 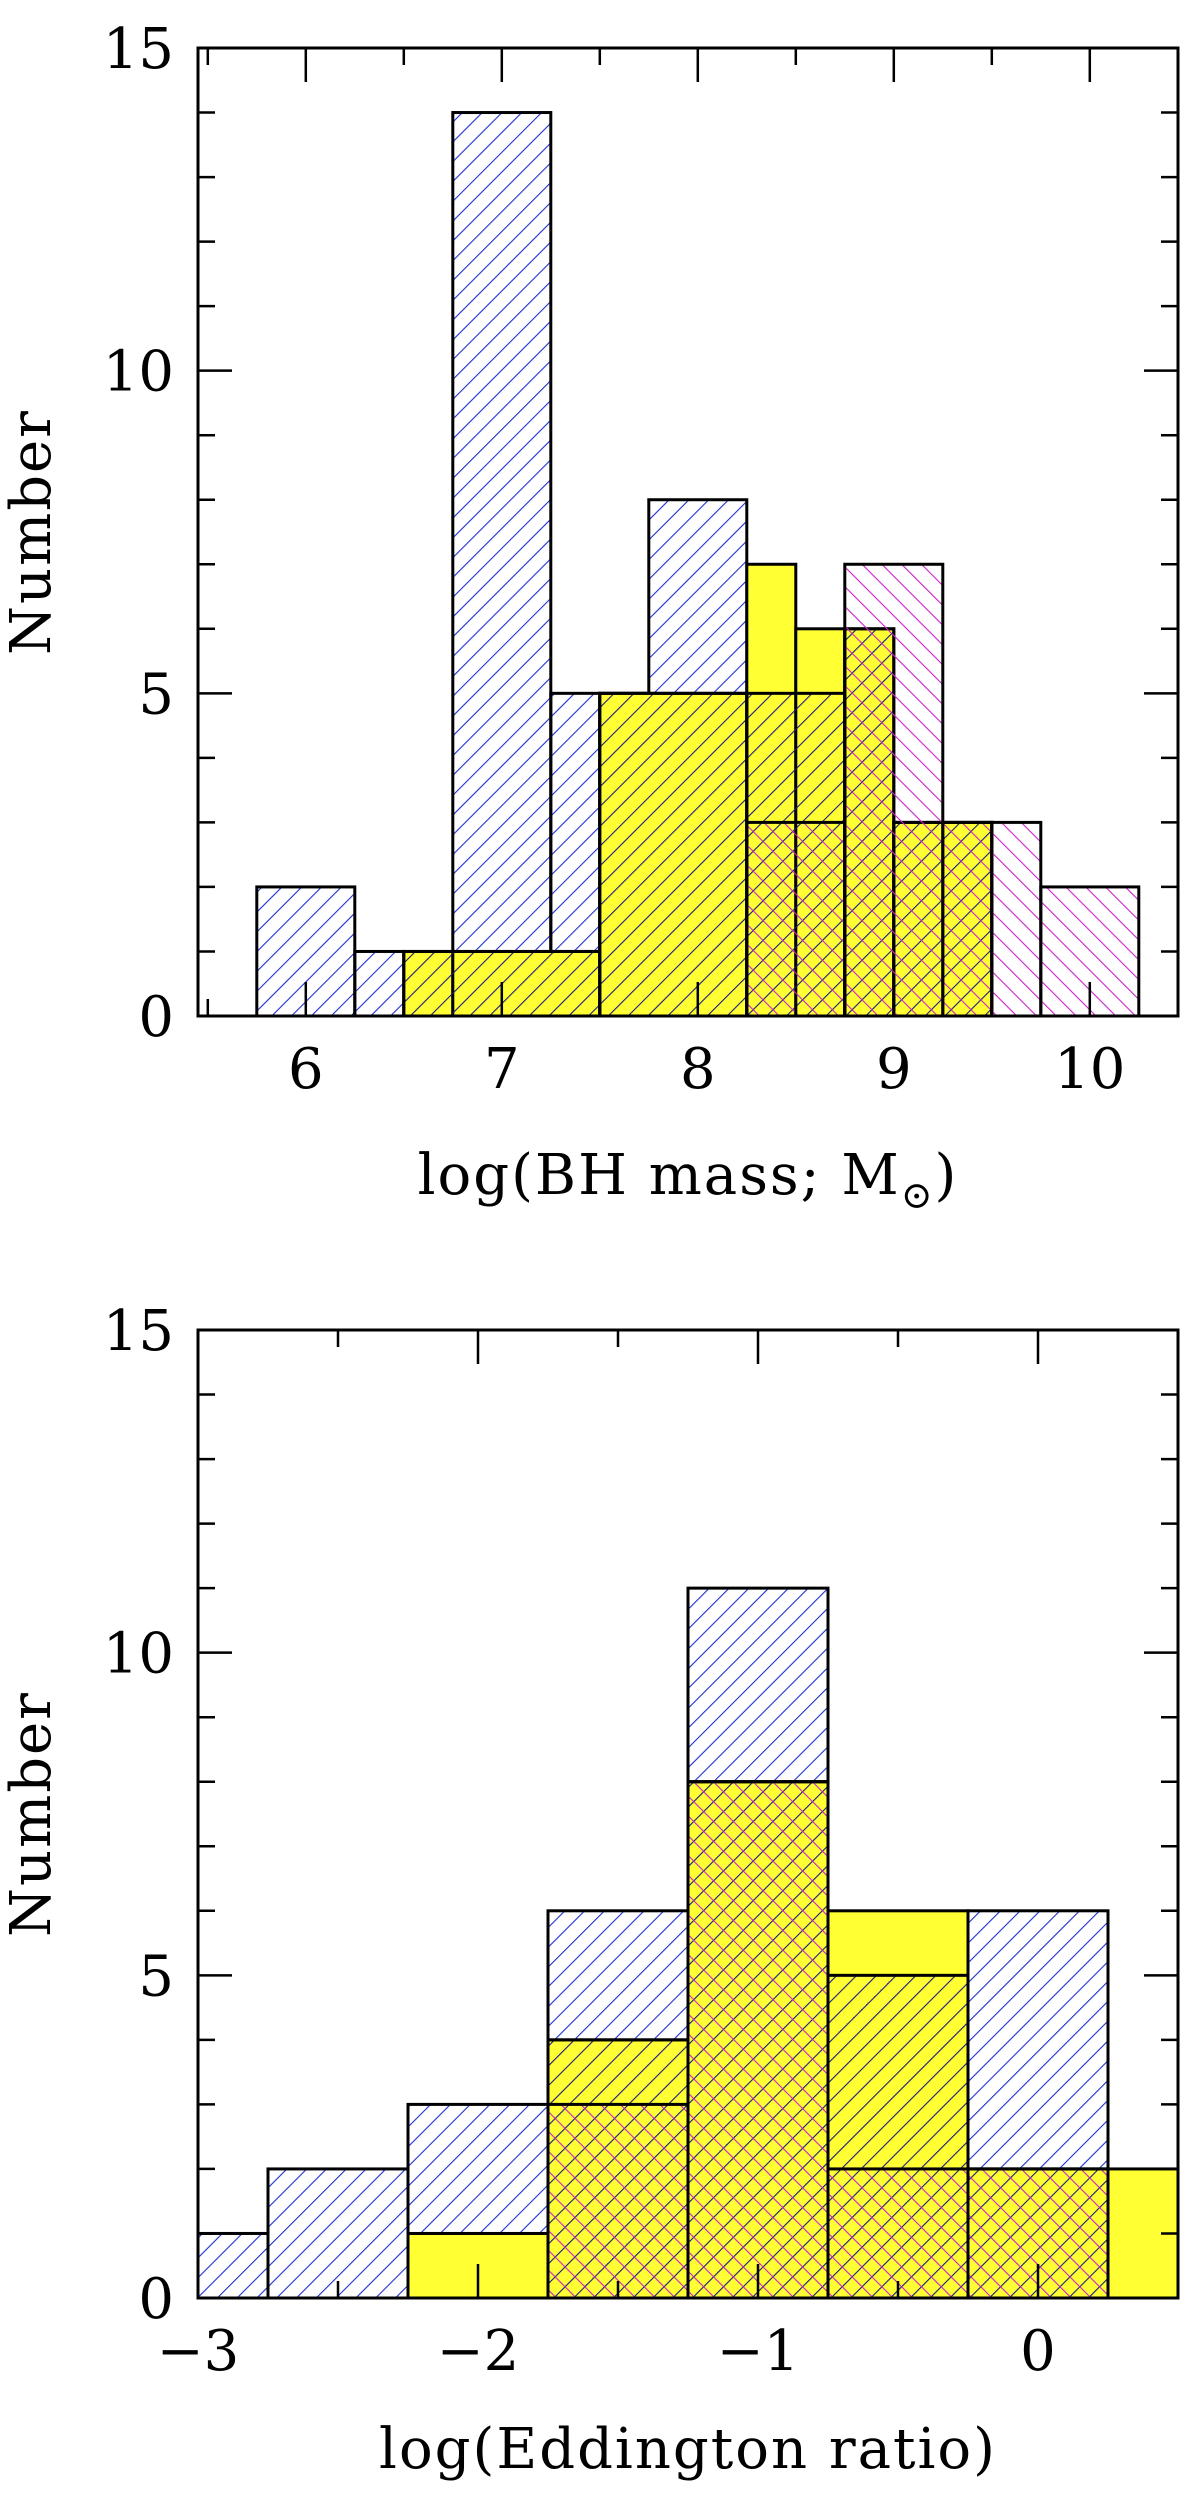 What do you see at coordinates (32, 532) in the screenshot?
I see `bh-mass-y-axis-label: Number` at bounding box center [32, 532].